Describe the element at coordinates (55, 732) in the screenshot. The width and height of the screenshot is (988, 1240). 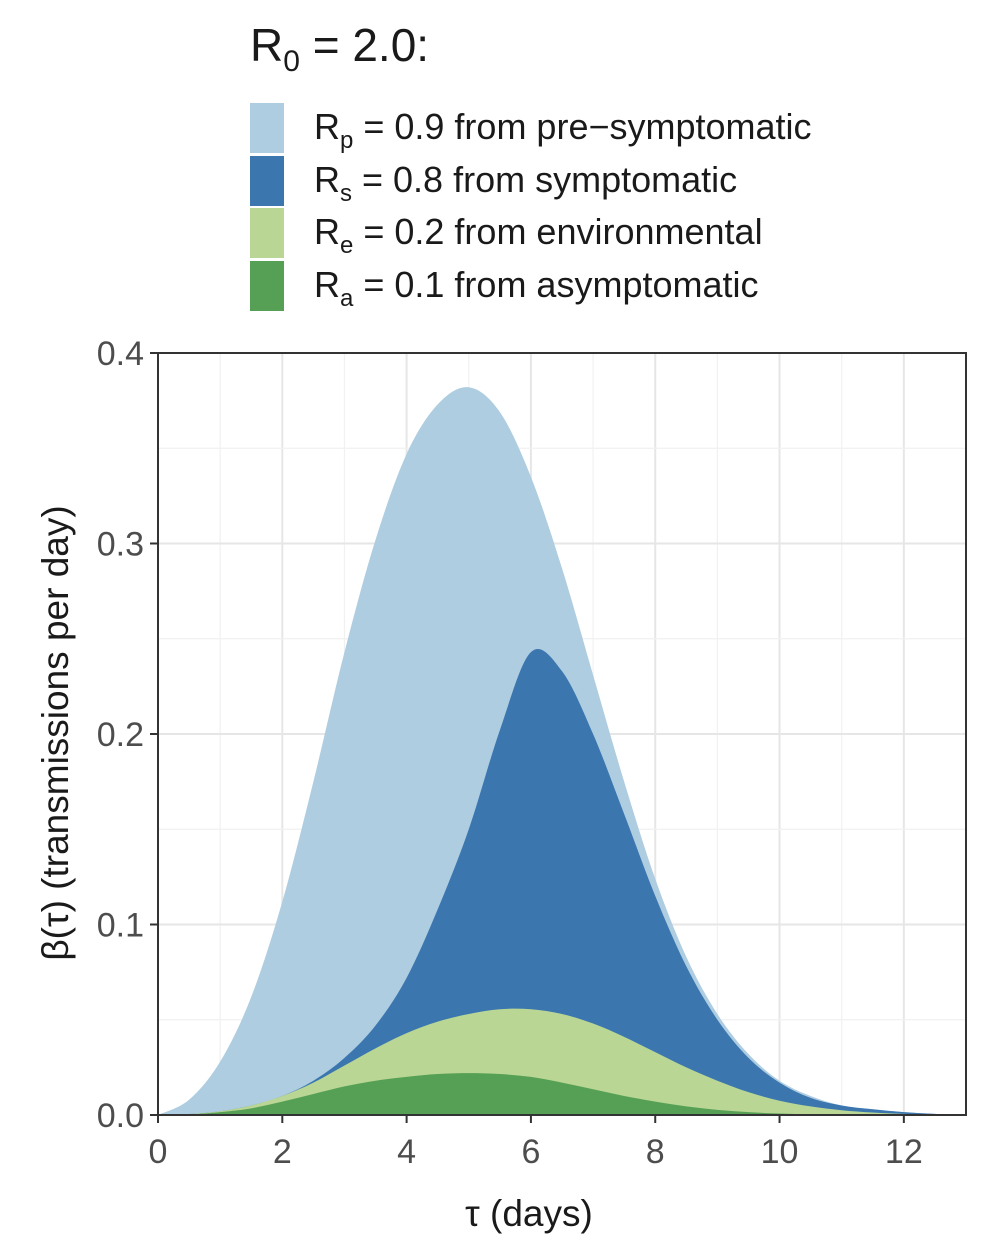
I see `y-axis-label: β(τ) (transmissions per day)` at that location.